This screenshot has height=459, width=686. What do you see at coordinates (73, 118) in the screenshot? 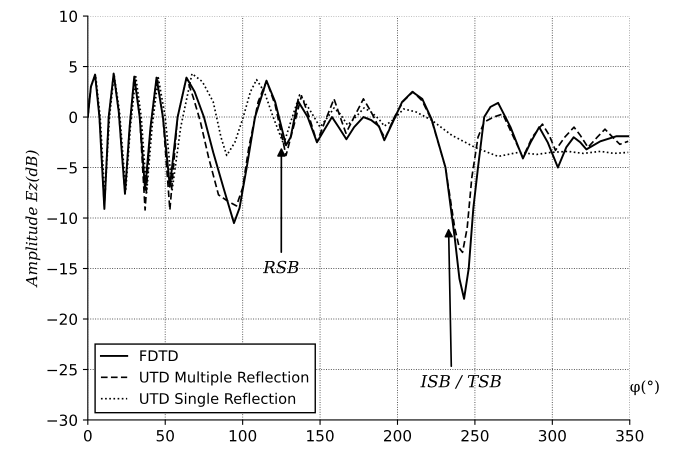
I see `y-tick-label: 0` at bounding box center [73, 118].